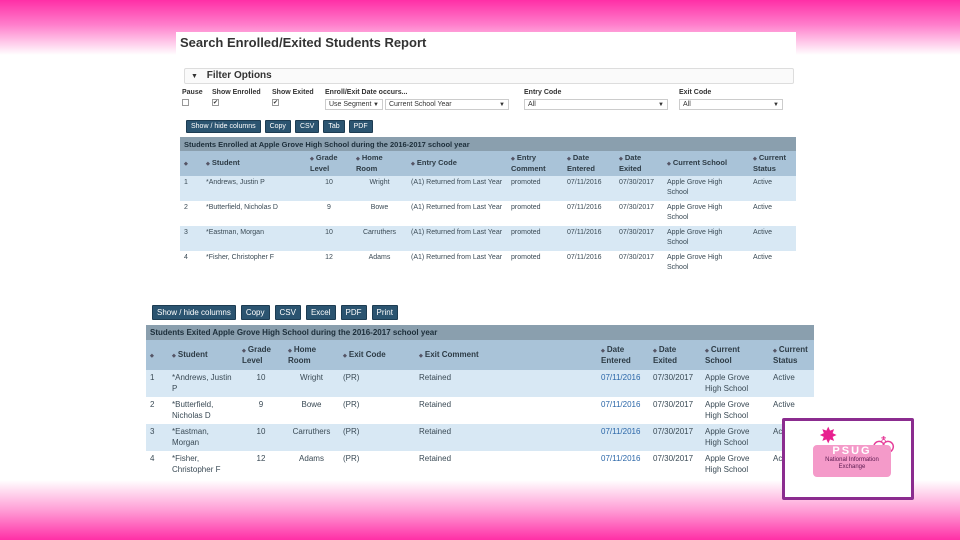 This screenshot has height=540, width=960. Describe the element at coordinates (354, 104) in the screenshot. I see `date-mode-select: Use Segment ▼` at that location.